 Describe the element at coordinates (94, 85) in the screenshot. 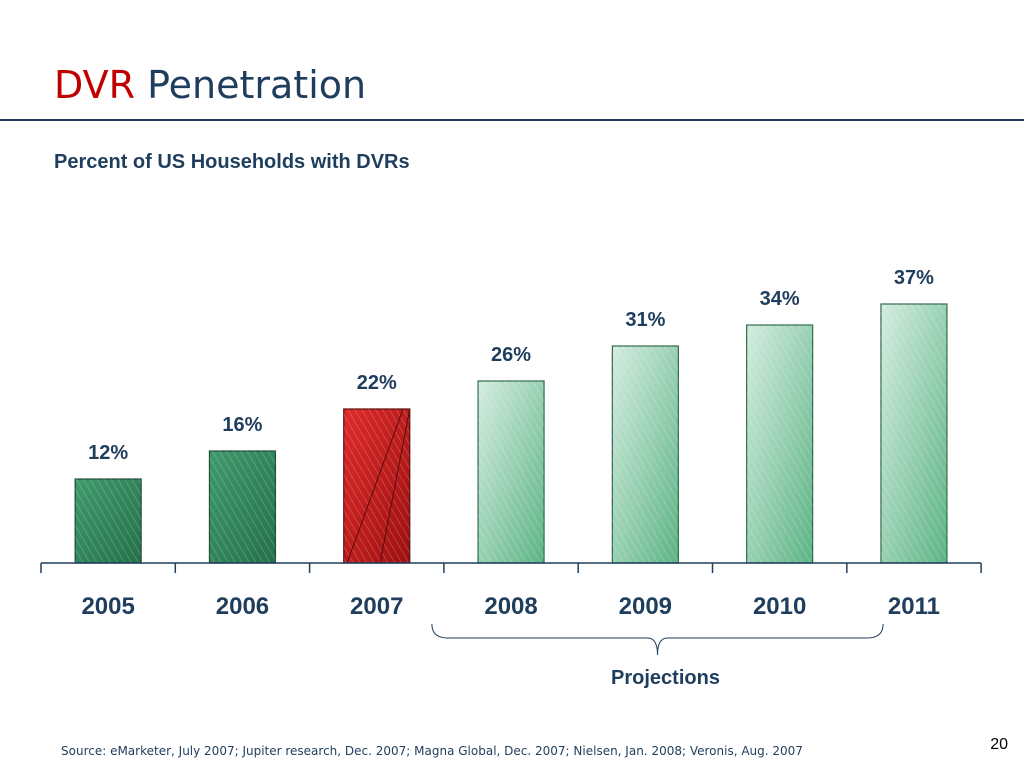

I see `title-accent: DVR` at that location.